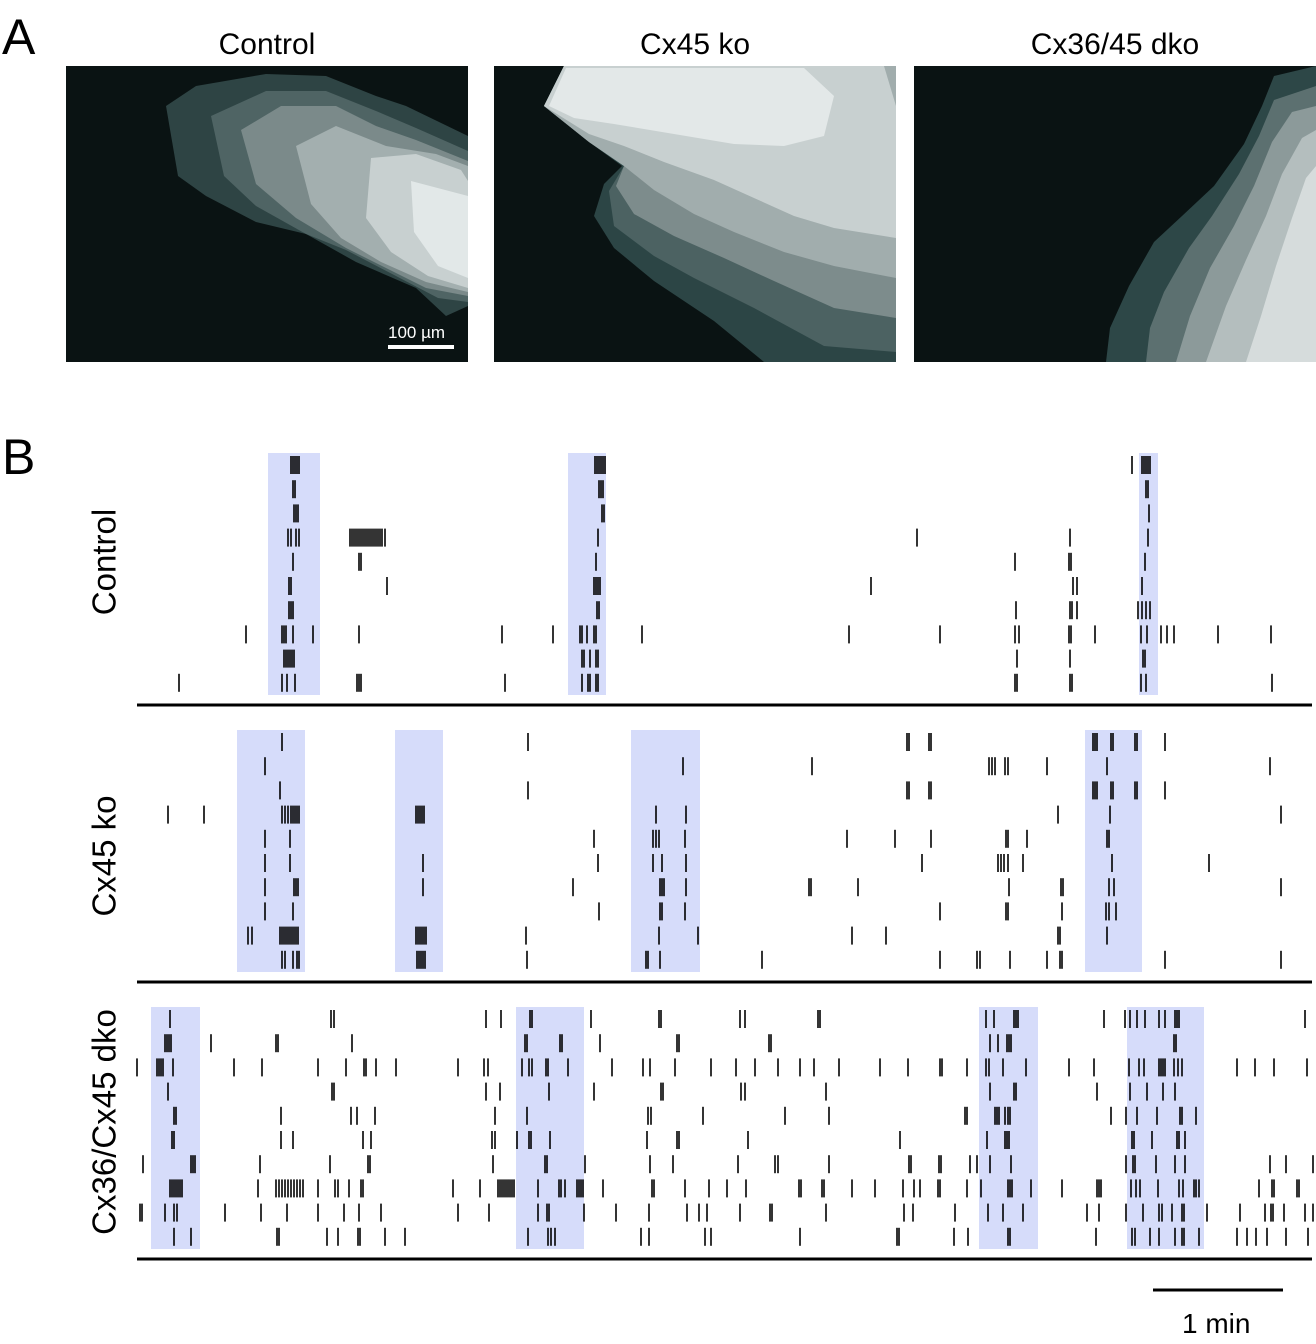 Image resolution: width=1316 pixels, height=1344 pixels. What do you see at coordinates (695, 44) in the screenshot?
I see `image-title-cx45ko: Cx45 ko` at bounding box center [695, 44].